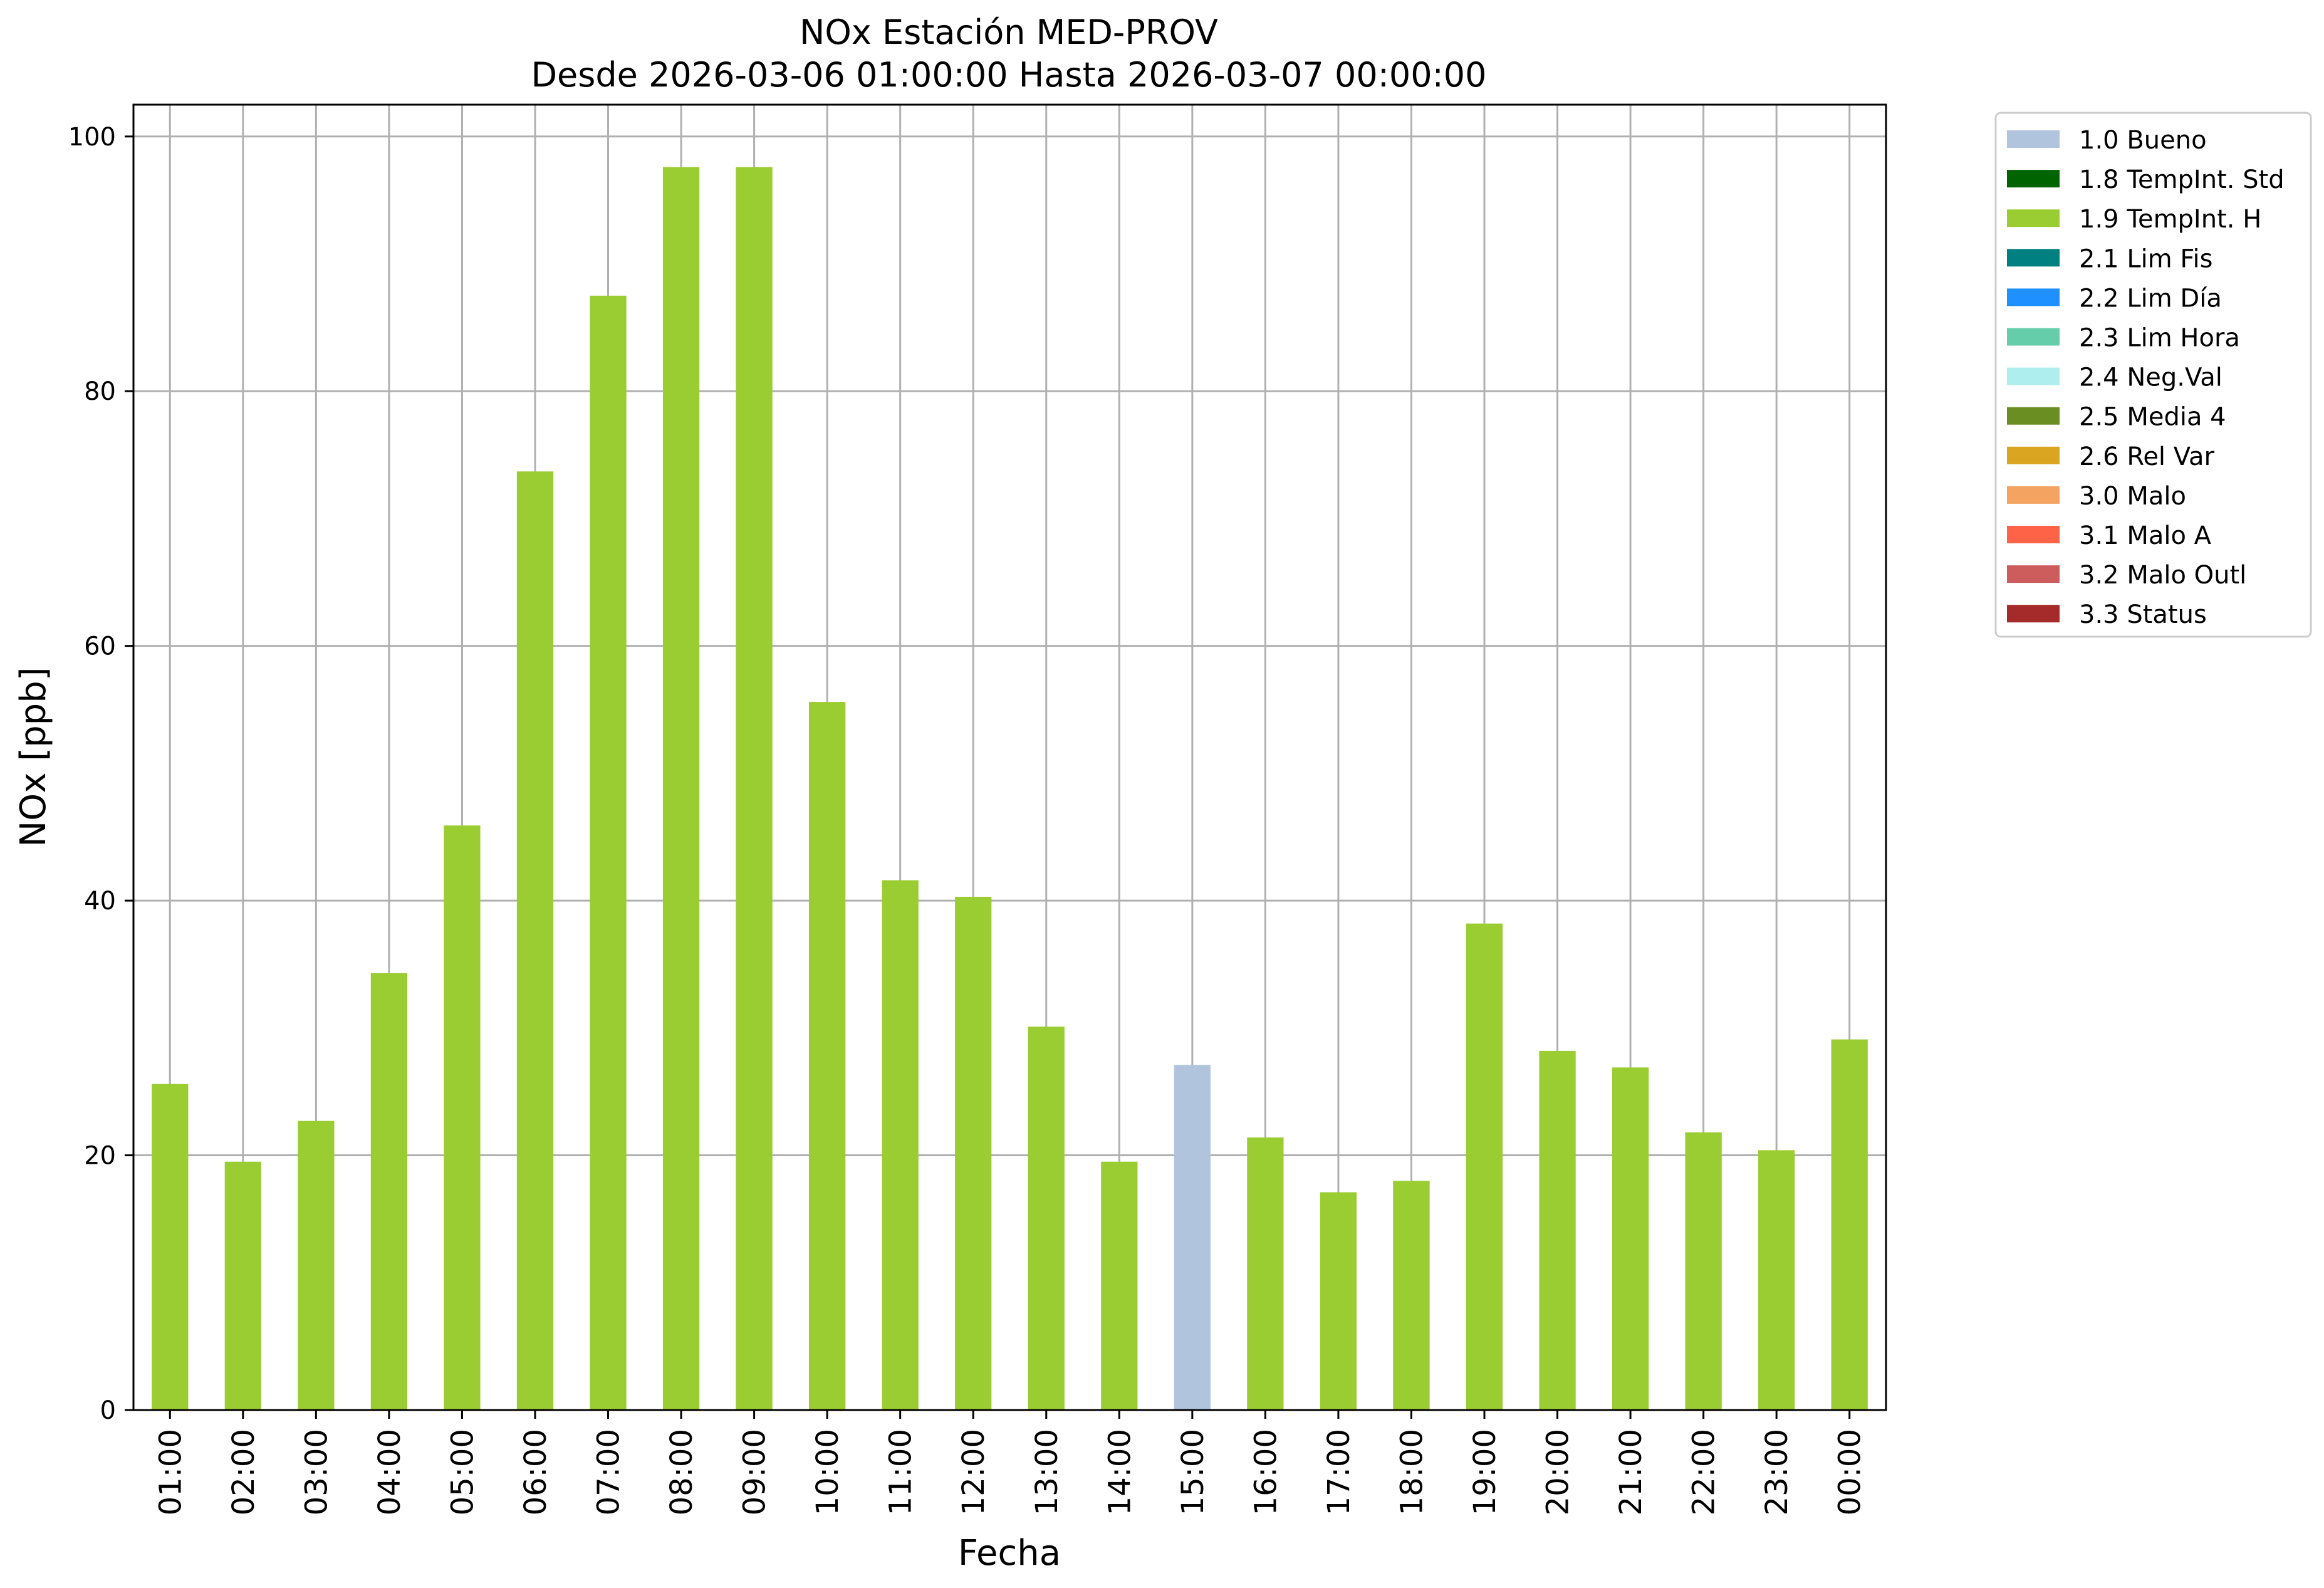  Describe the element at coordinates (681, 1472) in the screenshot. I see `x-tick-label: 08:00` at that location.